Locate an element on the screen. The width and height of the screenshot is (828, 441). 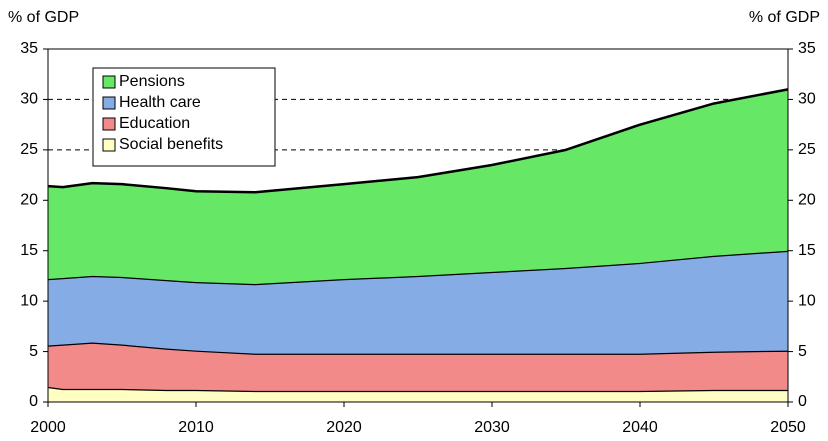
y-tick-label: 25 is located at coordinates (29, 149).